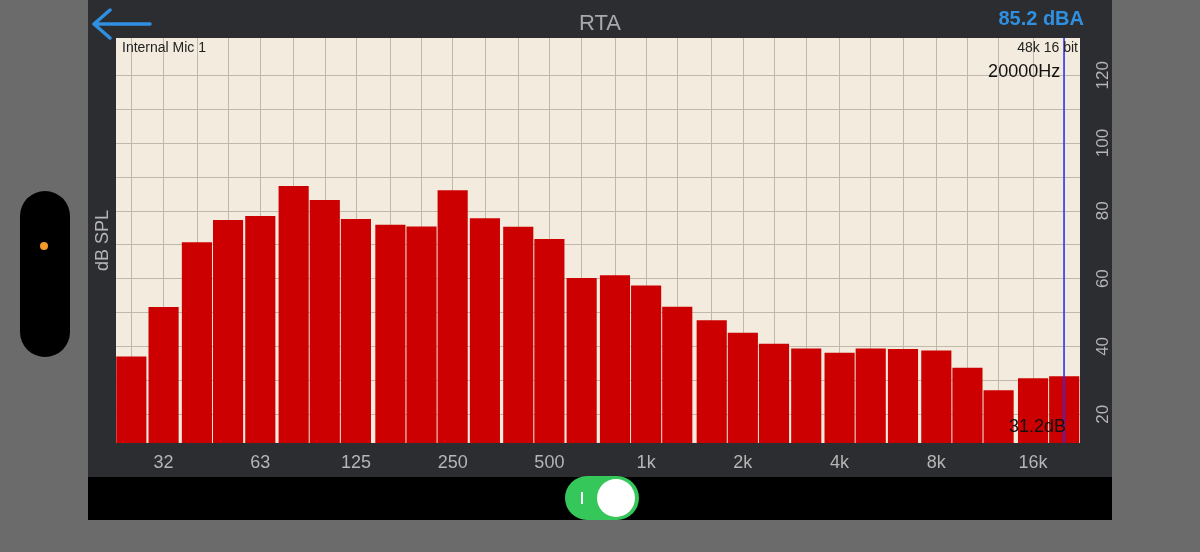 Image resolution: width=1200 pixels, height=552 pixels. What do you see at coordinates (102, 240) in the screenshot?
I see `y-axis-title: dB SPL` at bounding box center [102, 240].